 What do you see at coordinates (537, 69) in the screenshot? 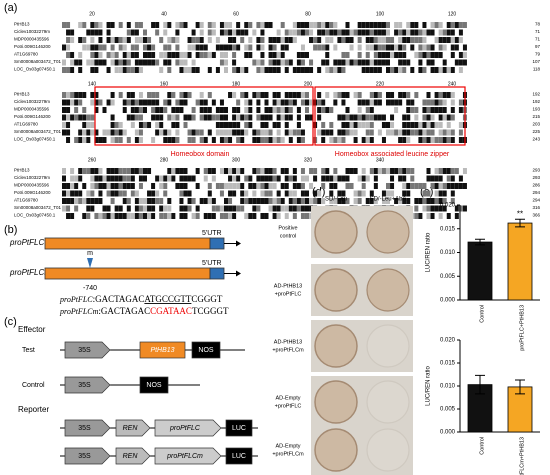
I see `end-number: 118` at bounding box center [537, 69].